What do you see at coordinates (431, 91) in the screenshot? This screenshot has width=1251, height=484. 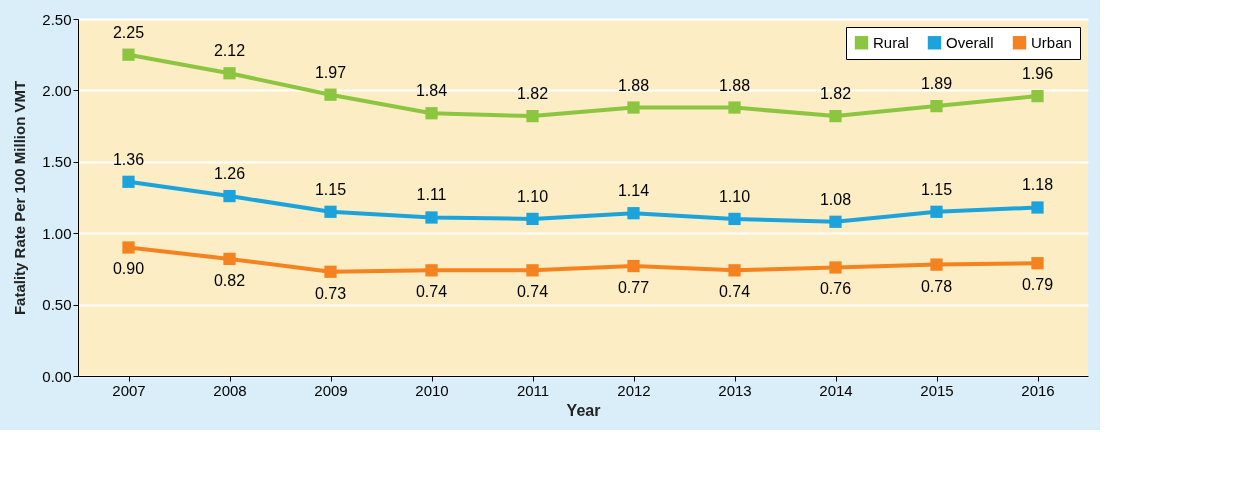 I see `data-label: 1.84` at bounding box center [431, 91].